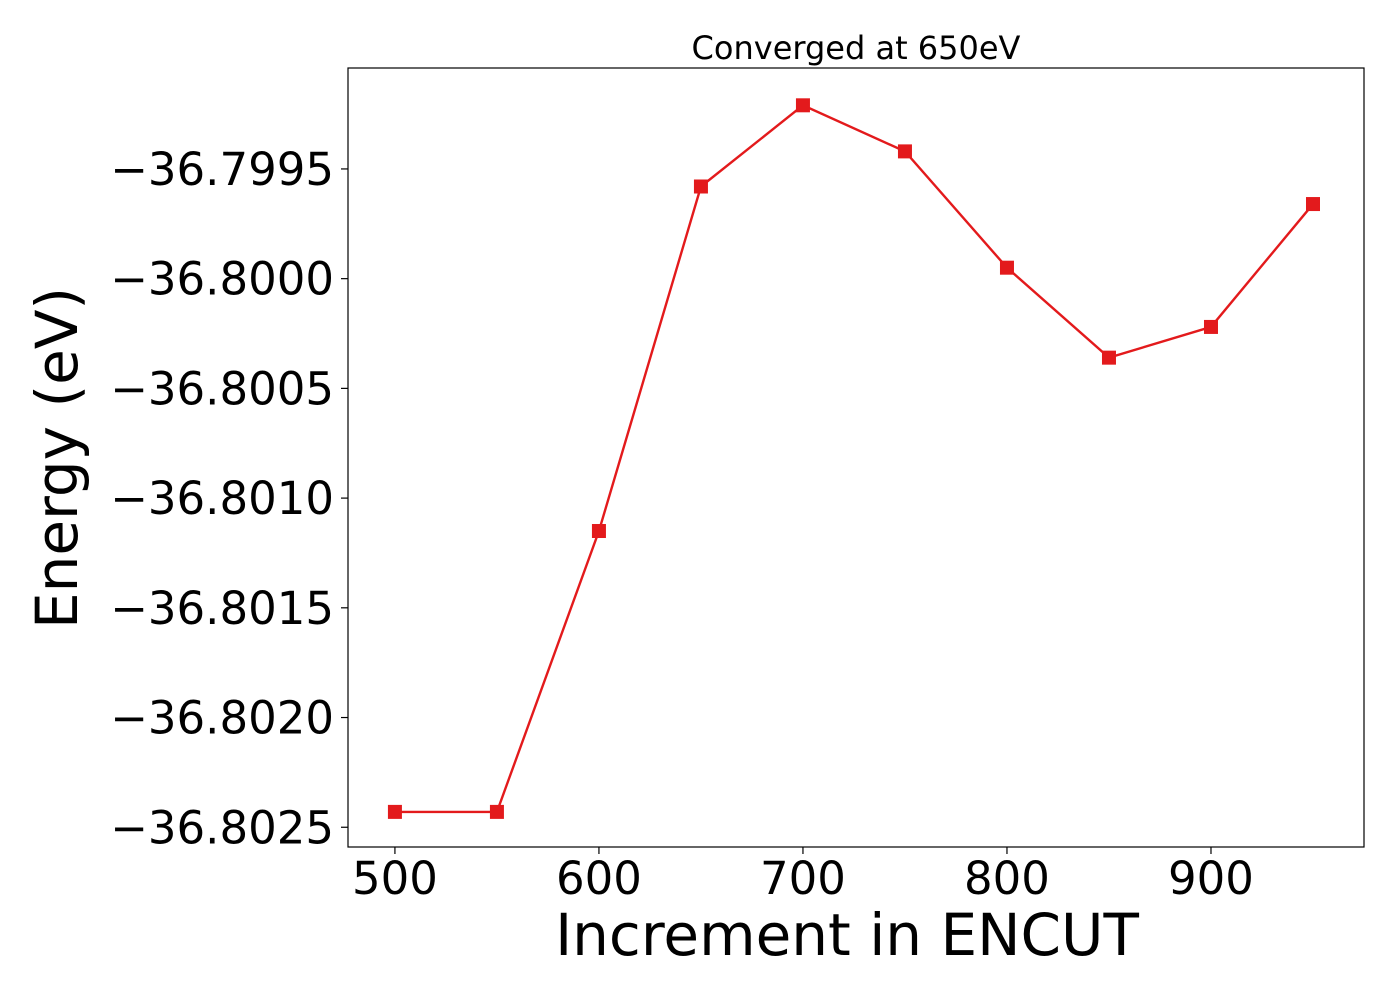  I want to click on x-tick-label: 700, so click(803, 878).